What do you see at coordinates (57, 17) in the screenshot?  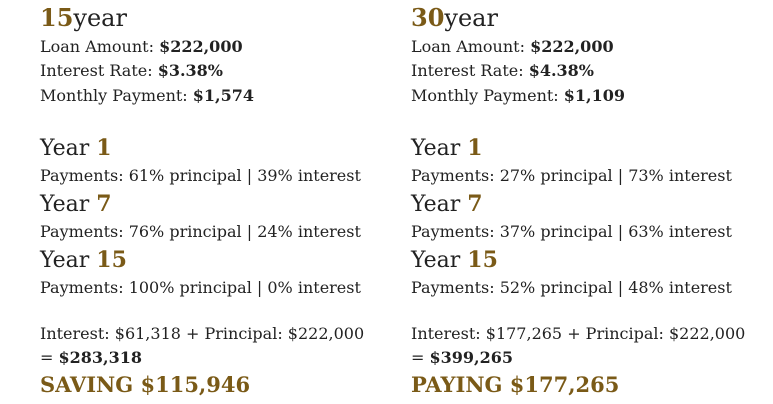 I see `term-number: 15` at bounding box center [57, 17].